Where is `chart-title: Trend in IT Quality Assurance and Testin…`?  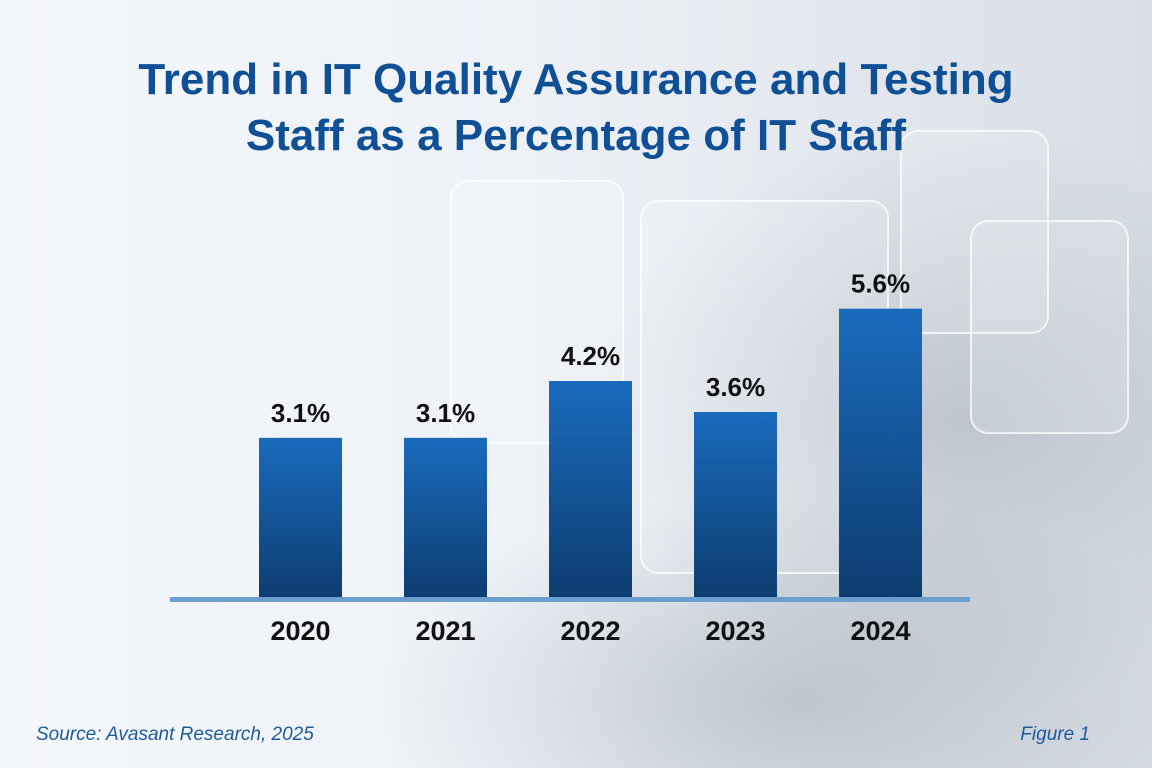 chart-title: Trend in IT Quality Assurance and Testin… is located at coordinates (576, 107).